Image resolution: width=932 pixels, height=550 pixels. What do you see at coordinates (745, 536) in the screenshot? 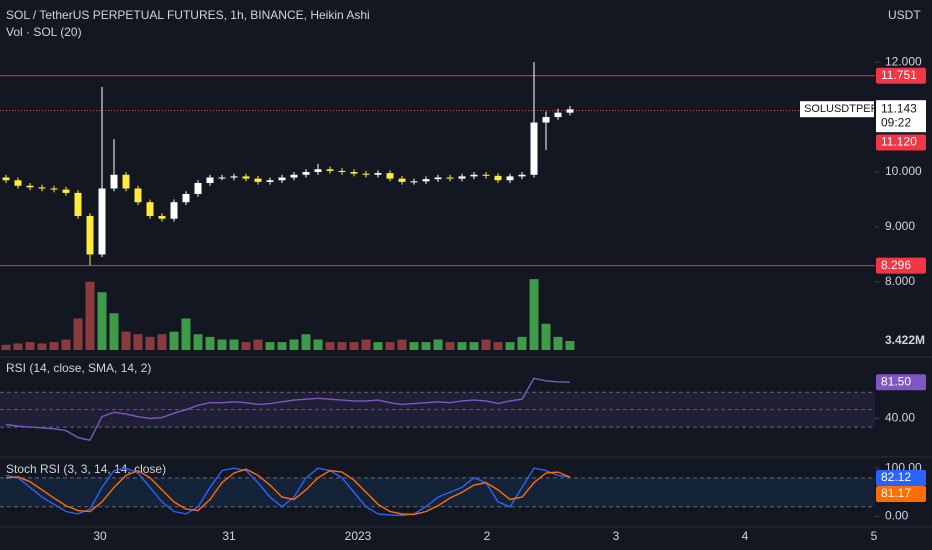
I see `x-tick-label: 4` at bounding box center [745, 536].